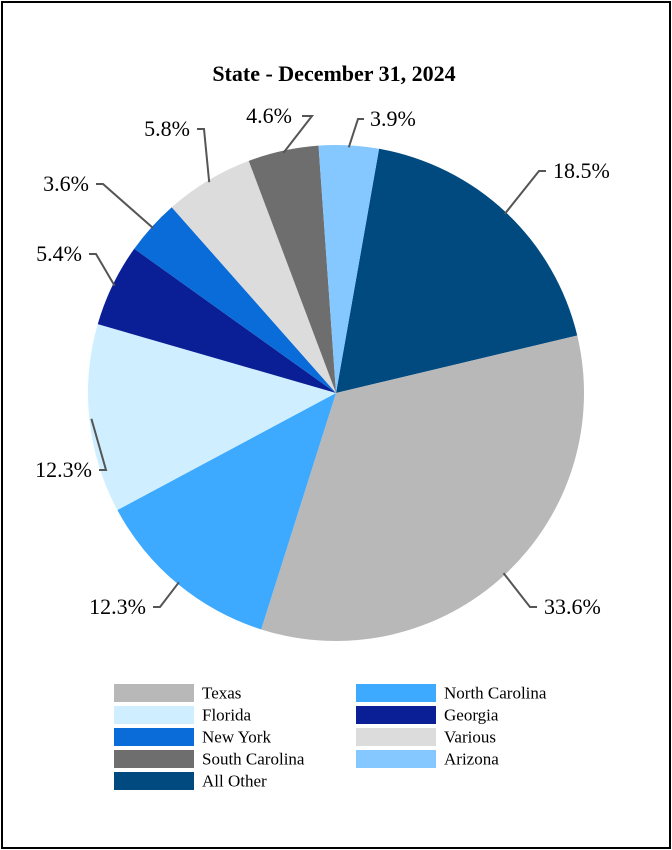  What do you see at coordinates (166, 594) in the screenshot?
I see `leader-line-north-carolina` at bounding box center [166, 594].